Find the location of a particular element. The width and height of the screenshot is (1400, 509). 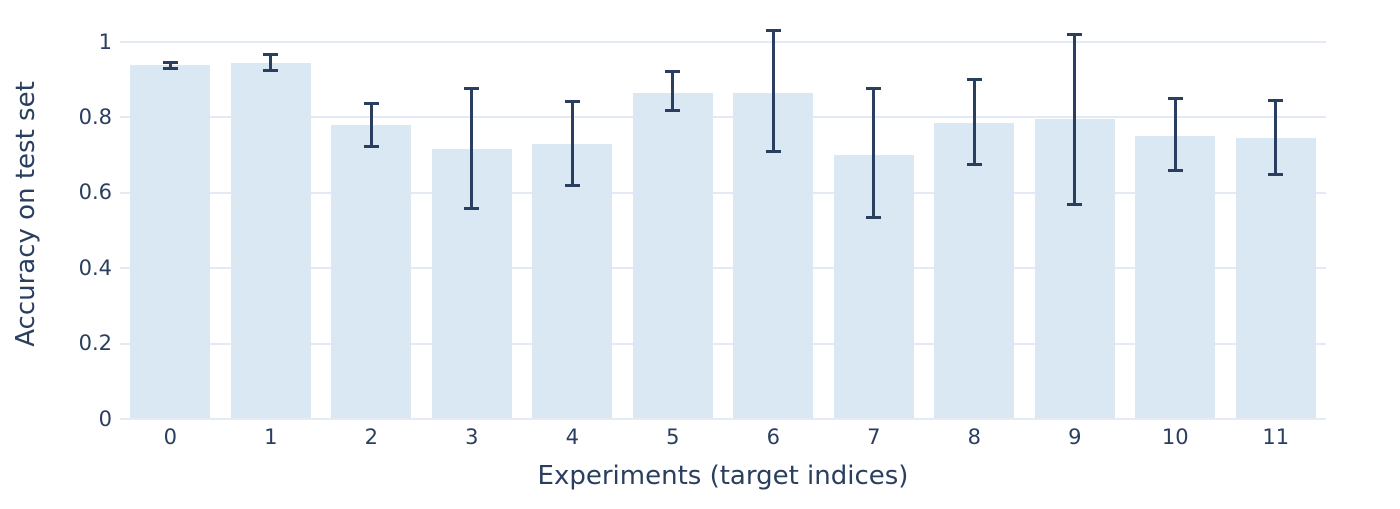

y-tick-label: 0.4 is located at coordinates (95, 267).